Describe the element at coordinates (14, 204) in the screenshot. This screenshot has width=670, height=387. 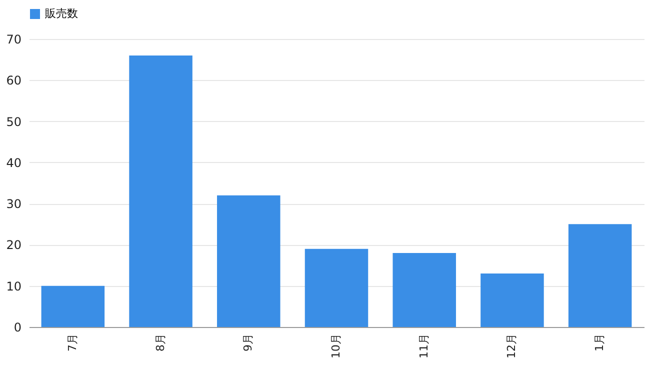
I see `y-tick-label: 30` at that location.